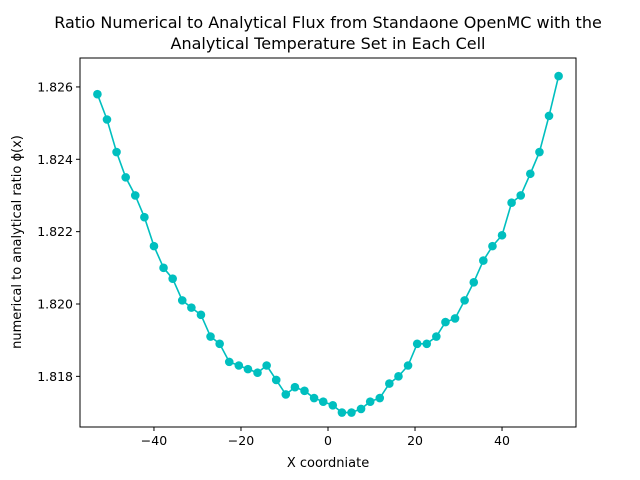 The height and width of the screenshot is (480, 640). What do you see at coordinates (55, 159) in the screenshot?
I see `y-tick-label: 1.824` at bounding box center [55, 159].